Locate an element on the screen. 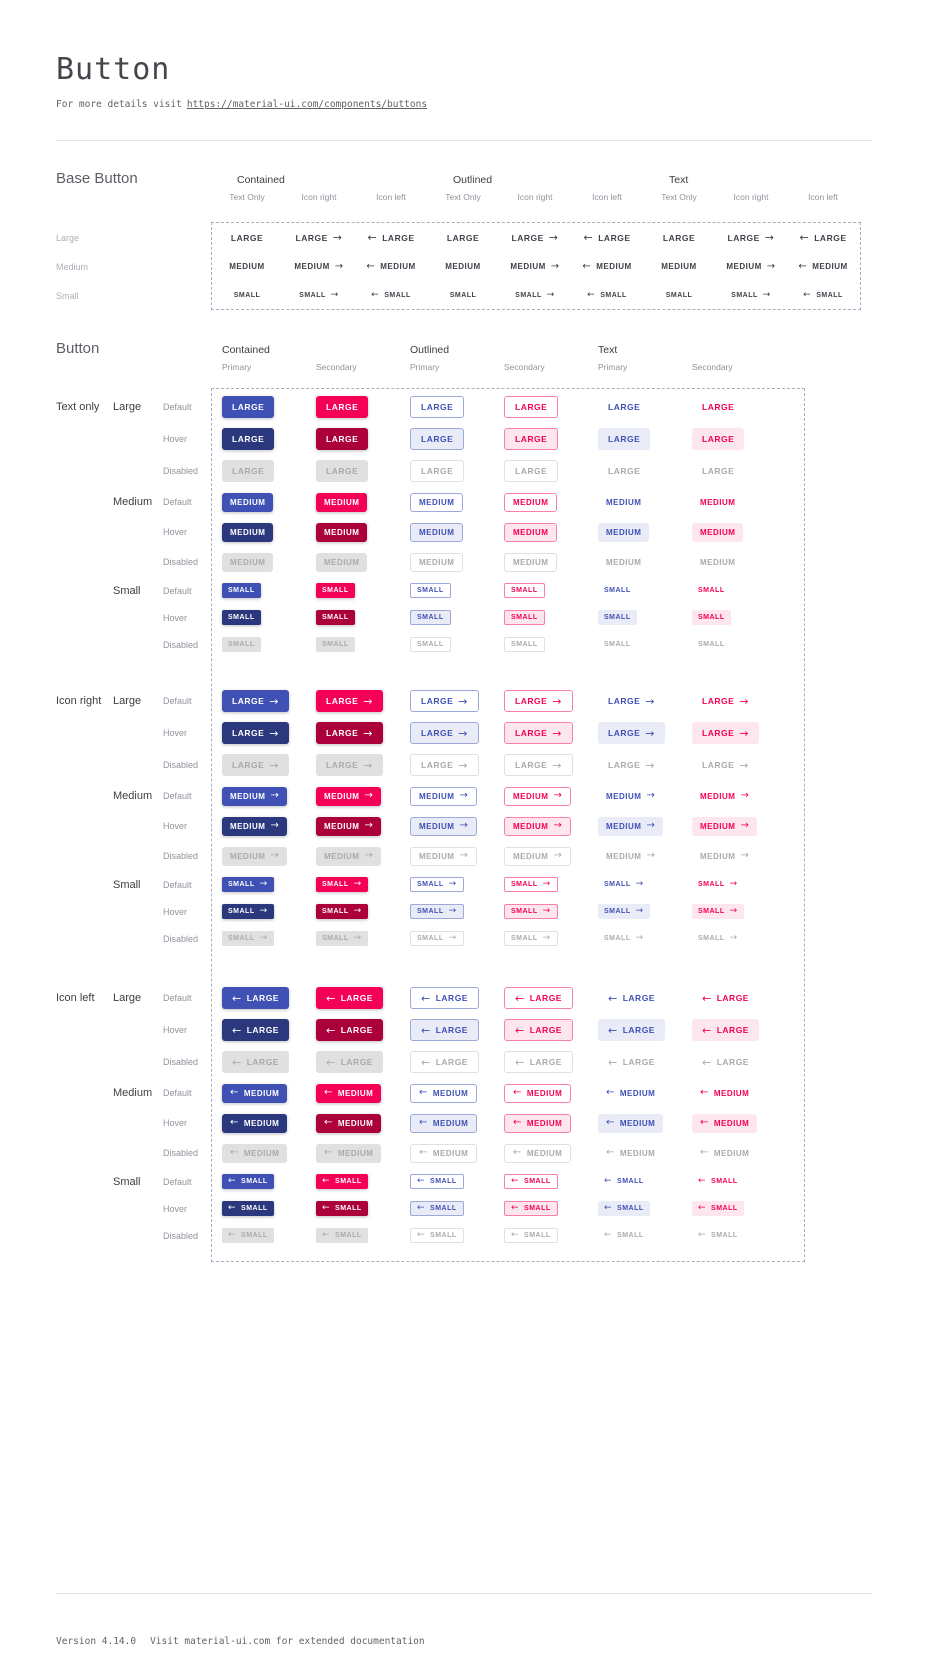 This screenshot has height=1674, width=928. text-secondary-small-hover-button: SMALL is located at coordinates (711, 617).